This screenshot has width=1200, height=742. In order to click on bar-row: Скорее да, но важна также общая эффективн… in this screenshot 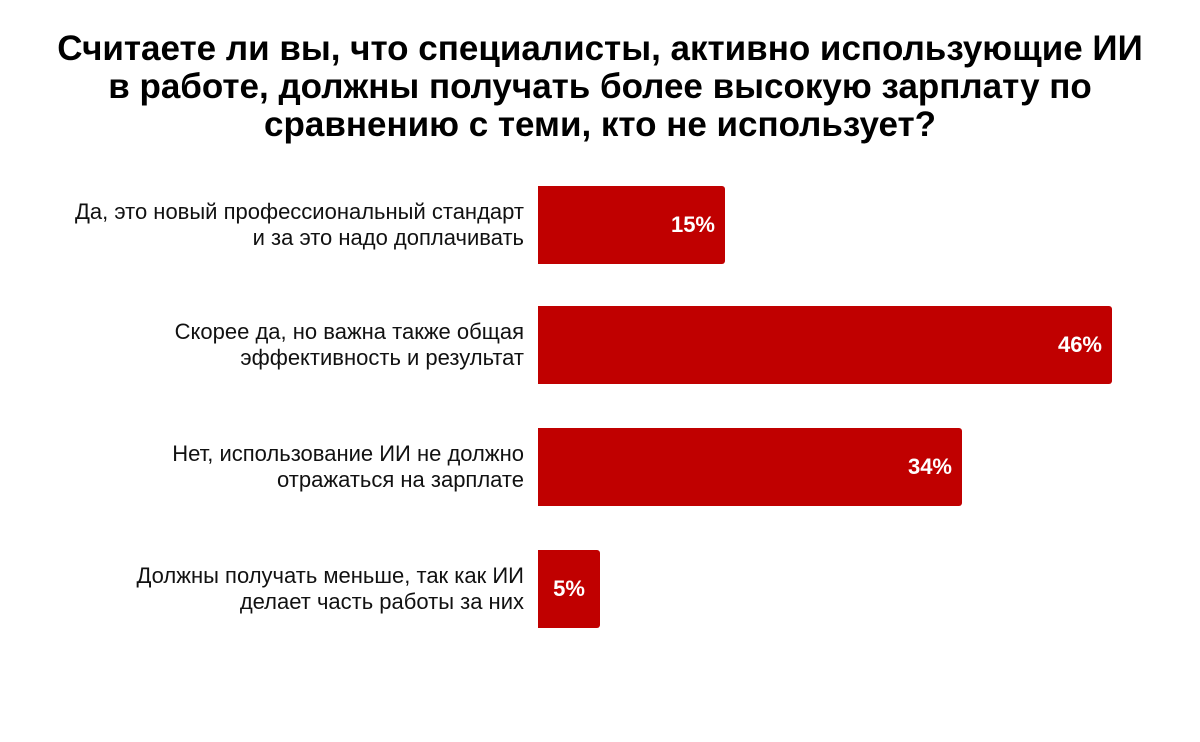, I will do `click(600, 345)`.